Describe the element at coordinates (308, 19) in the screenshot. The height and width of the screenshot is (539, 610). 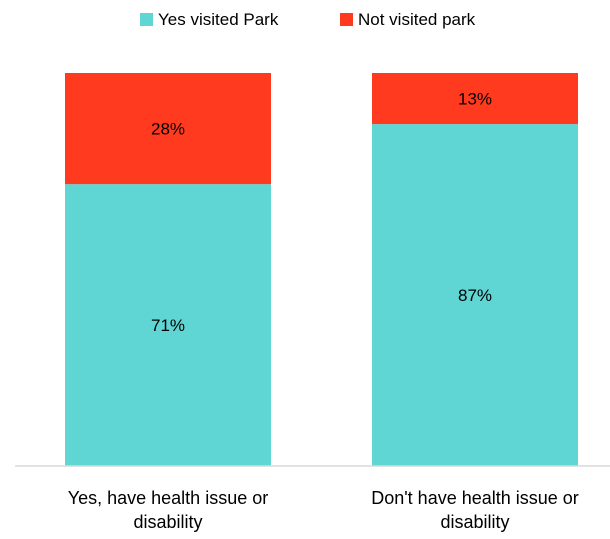
I see `legend: Yes visited Park Not visited park` at that location.